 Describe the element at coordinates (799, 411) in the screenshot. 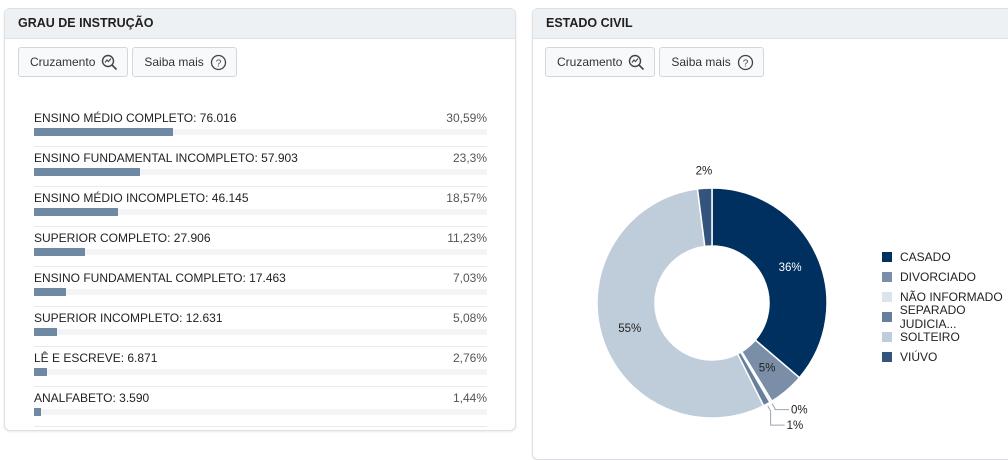

I see `donut-slice-label: 0%` at that location.